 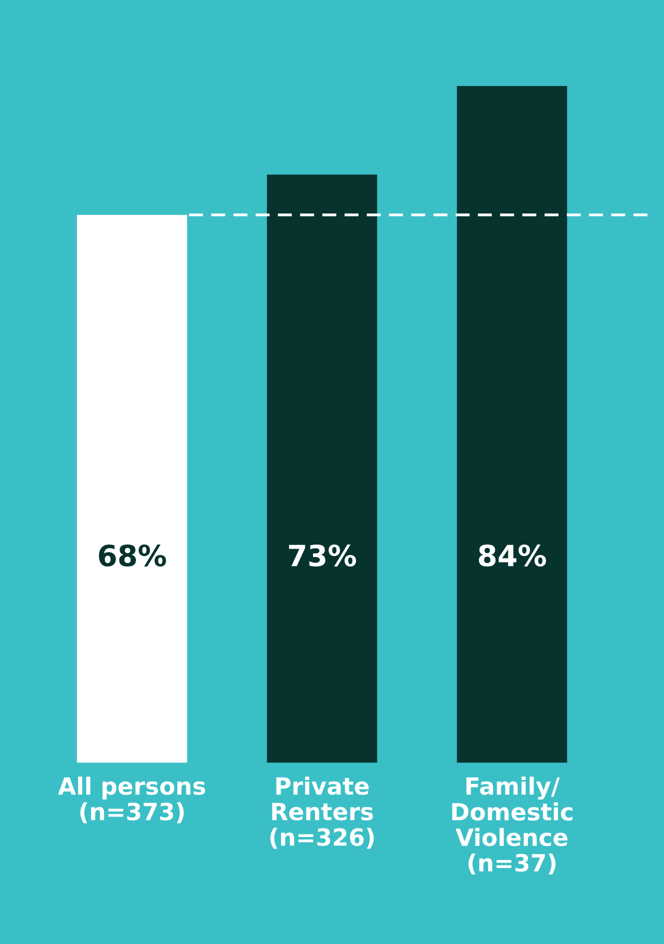 I want to click on data-label: 73%, so click(x=322, y=555).